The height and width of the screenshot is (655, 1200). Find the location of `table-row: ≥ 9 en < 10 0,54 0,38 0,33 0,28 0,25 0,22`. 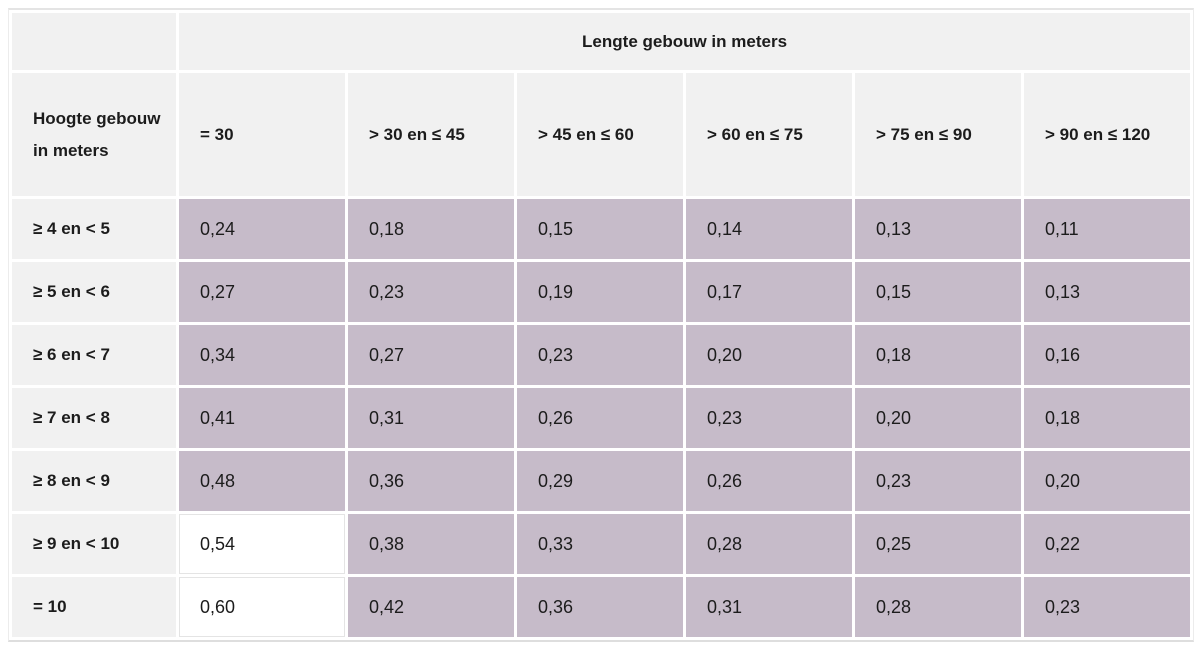

table-row: ≥ 9 en < 10 0,54 0,38 0,33 0,28 0,25 0,22 is located at coordinates (601, 544).